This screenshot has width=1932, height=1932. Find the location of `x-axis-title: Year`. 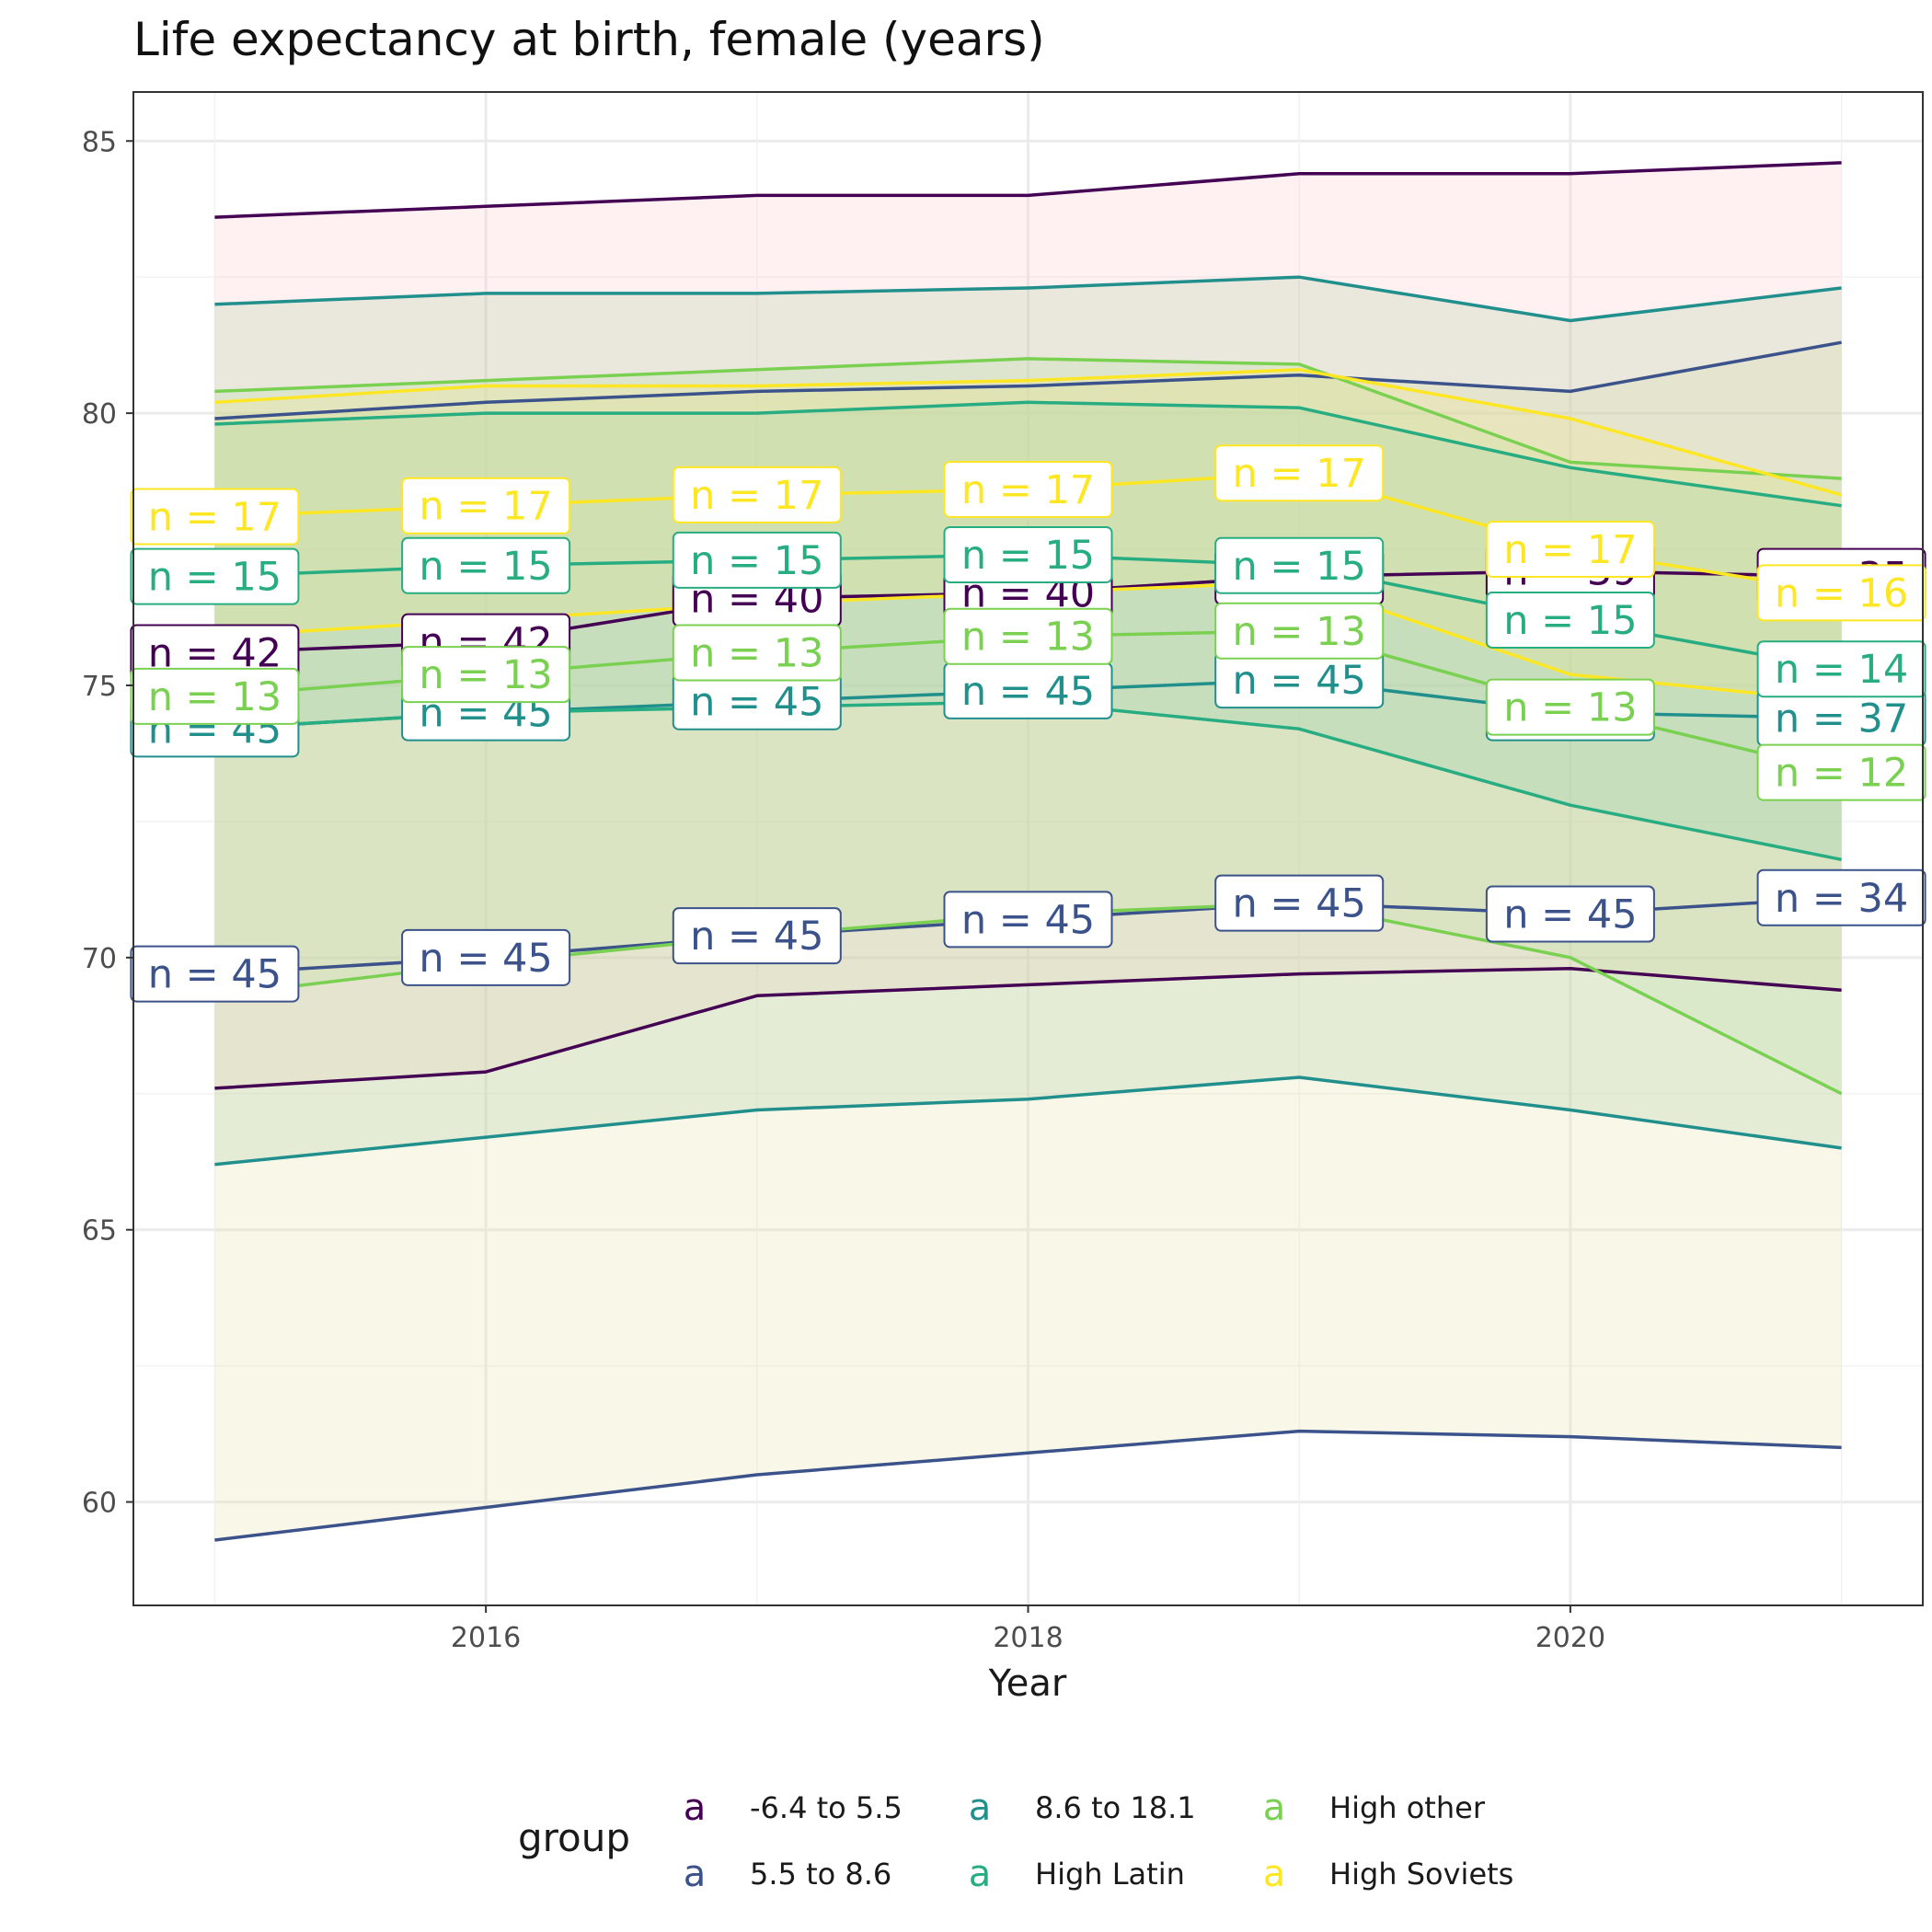

x-axis-title: Year is located at coordinates (1027, 1683).